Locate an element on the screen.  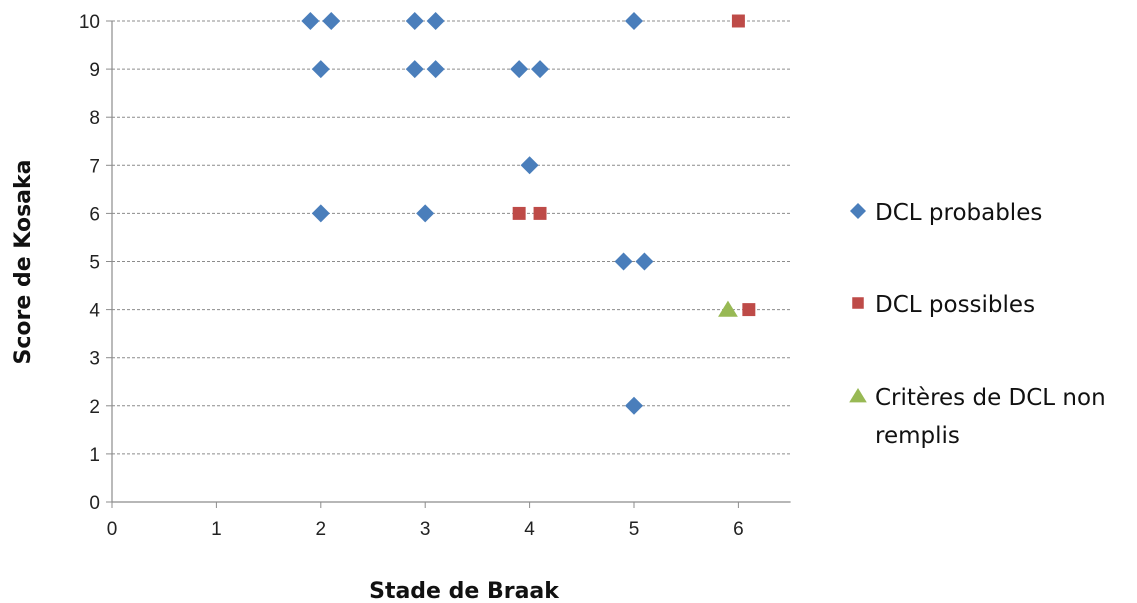
legend-label: DCL possibles is located at coordinates (955, 305).